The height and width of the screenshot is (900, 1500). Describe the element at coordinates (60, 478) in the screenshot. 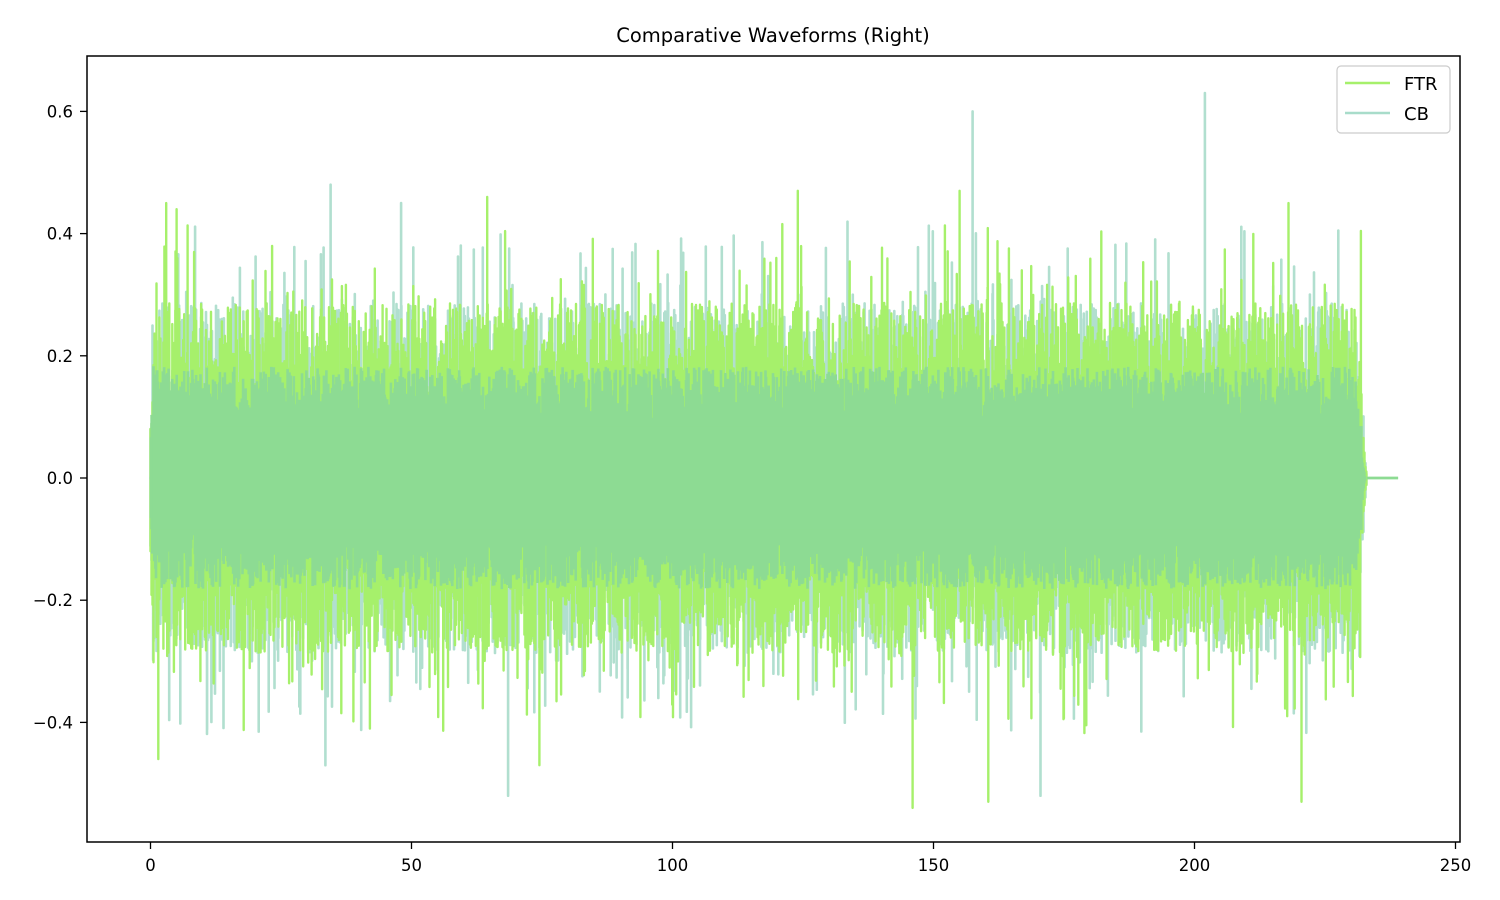

I see `y-tick-label: 0.0` at that location.